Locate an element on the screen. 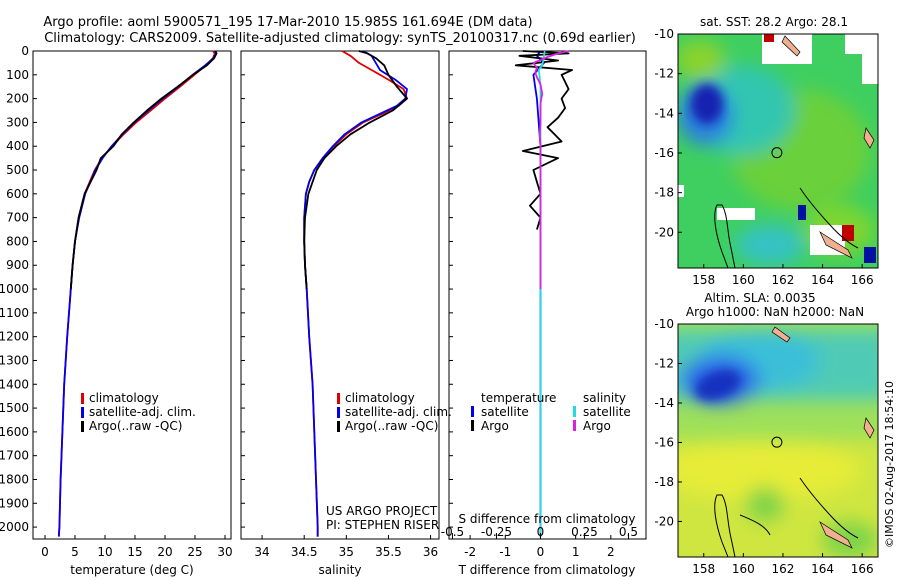 This screenshot has height=580, width=900. s-tick-label: -0.25 is located at coordinates (496, 532).